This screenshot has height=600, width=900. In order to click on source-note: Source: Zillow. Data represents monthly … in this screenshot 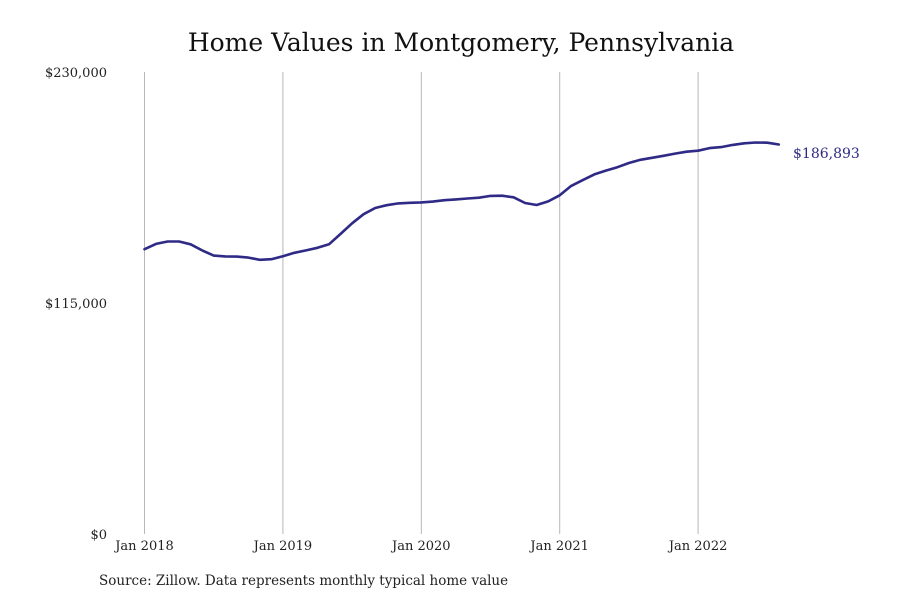, I will do `click(303, 581)`.